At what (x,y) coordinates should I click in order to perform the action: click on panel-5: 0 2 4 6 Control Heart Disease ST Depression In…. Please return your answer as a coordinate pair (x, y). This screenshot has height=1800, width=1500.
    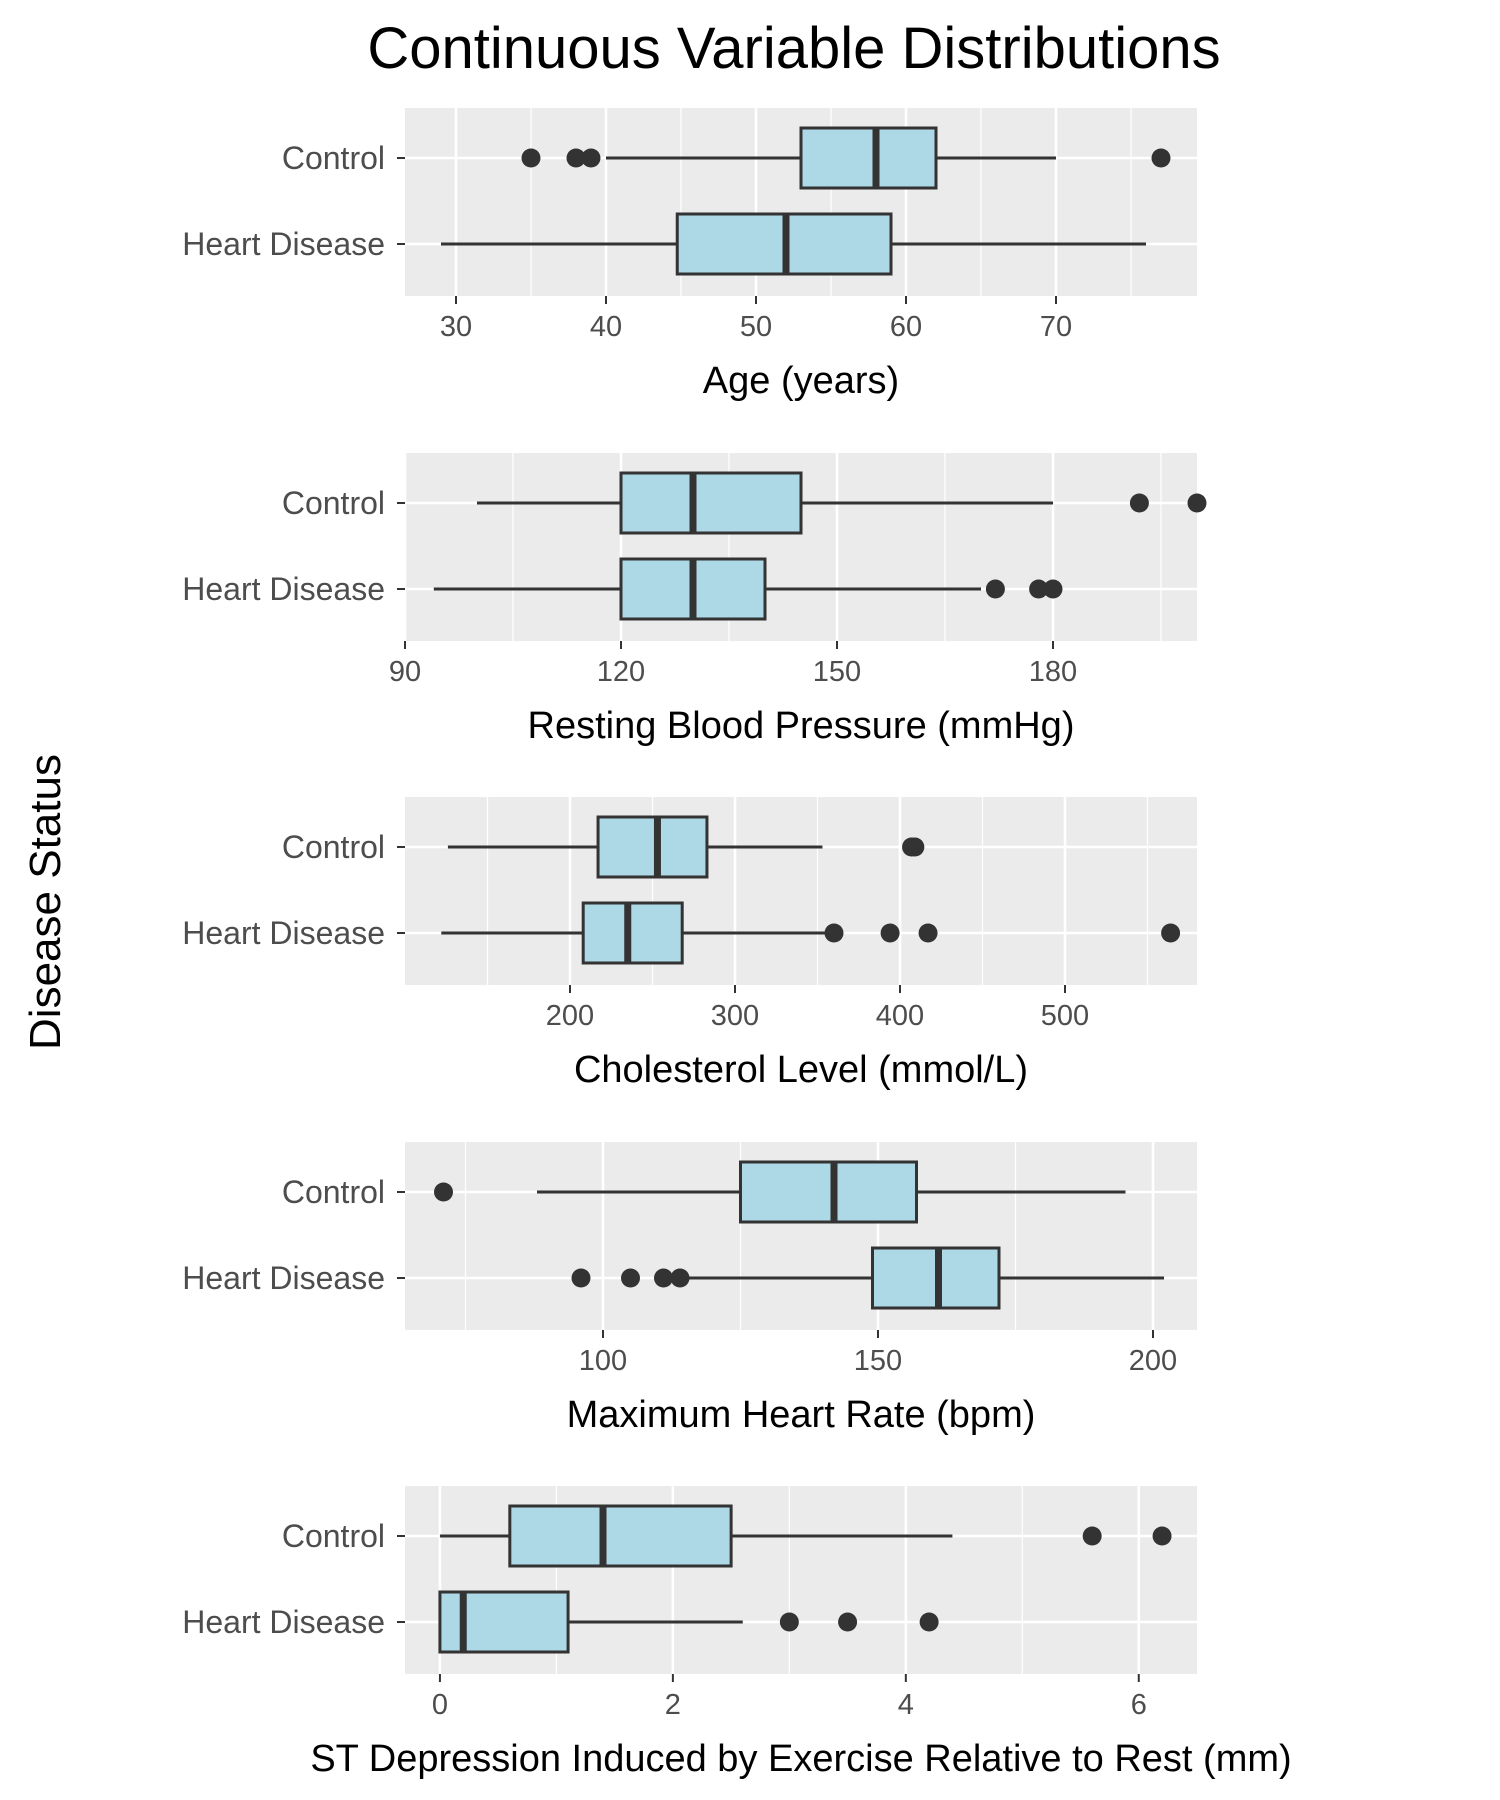
    Looking at the image, I should click on (737, 1633).